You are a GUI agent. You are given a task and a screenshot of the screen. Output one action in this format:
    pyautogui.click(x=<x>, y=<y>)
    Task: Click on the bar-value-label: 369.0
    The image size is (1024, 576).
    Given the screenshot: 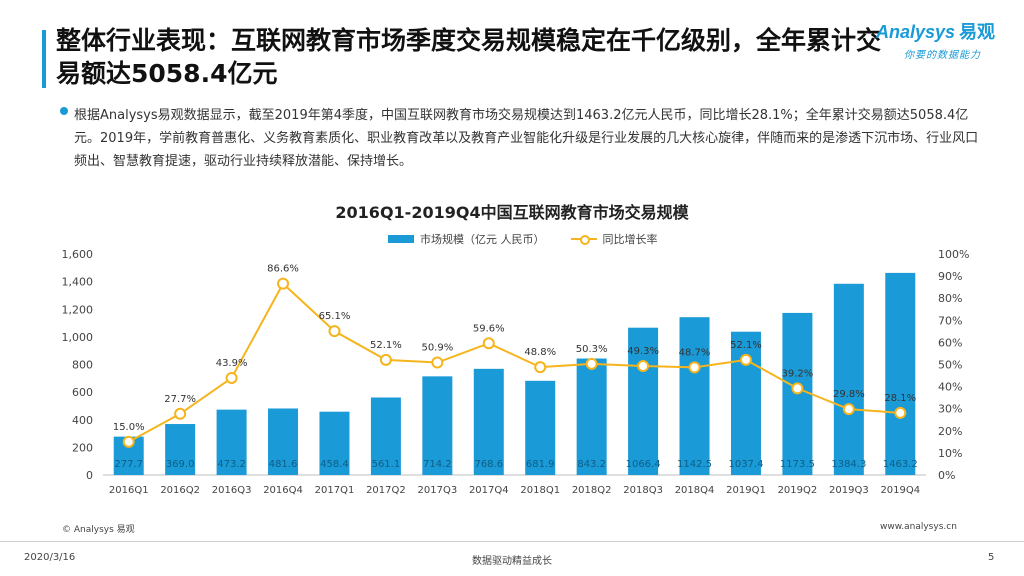 What is the action you would take?
    pyautogui.click(x=180, y=464)
    